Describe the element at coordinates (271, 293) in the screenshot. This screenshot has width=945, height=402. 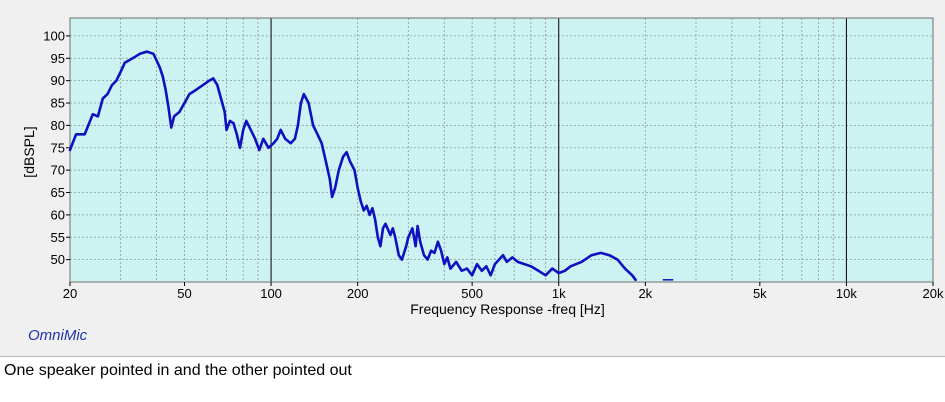
I see `x-tick-label: 100` at that location.